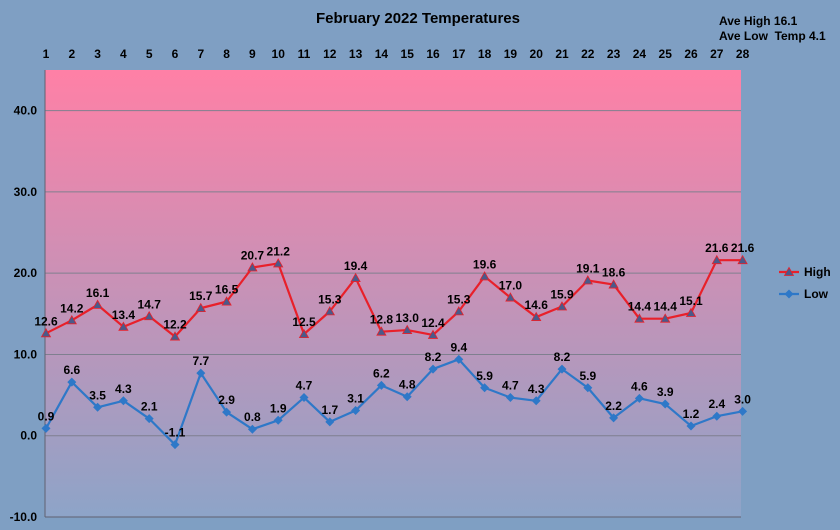 This screenshot has height=530, width=840. Describe the element at coordinates (253, 255) in the screenshot. I see `high-data-label: 20.7` at that location.